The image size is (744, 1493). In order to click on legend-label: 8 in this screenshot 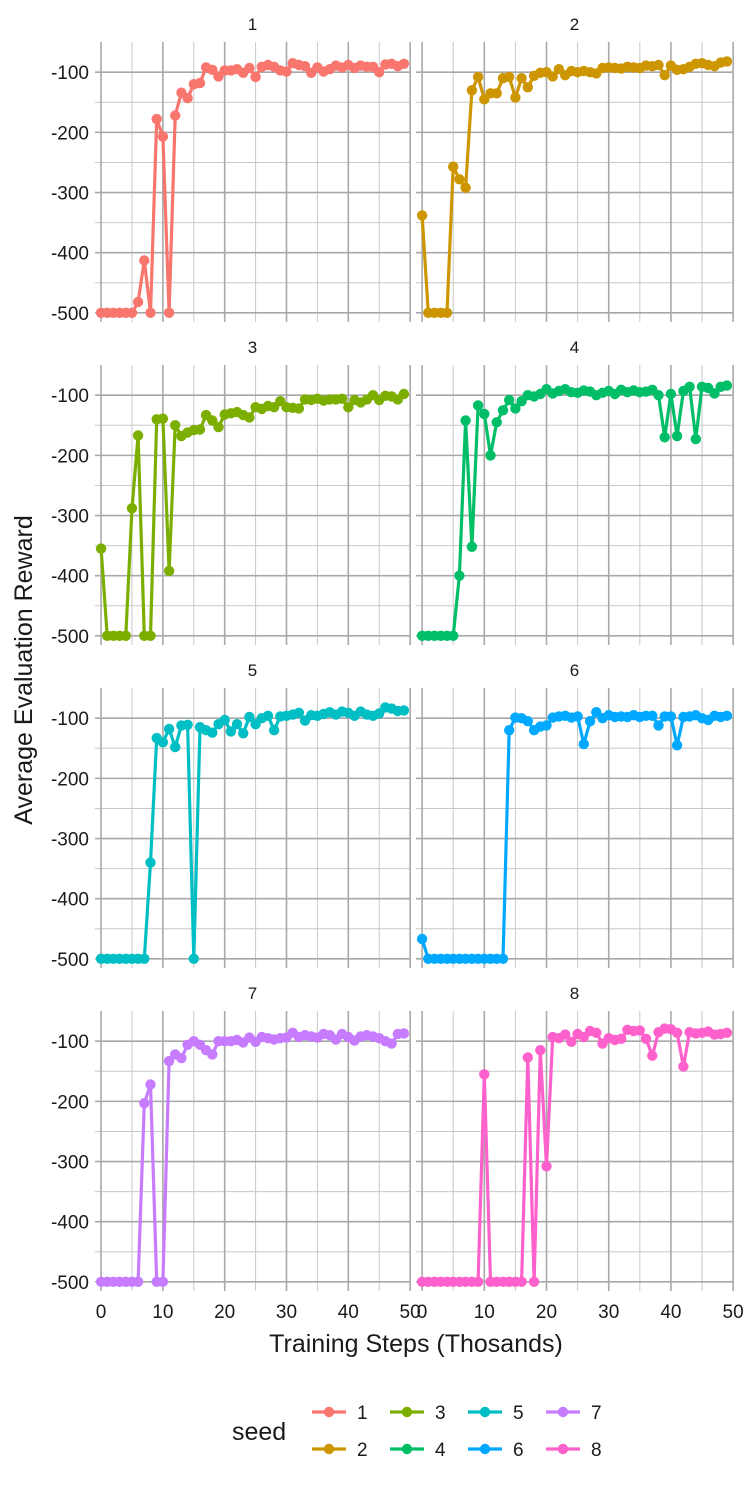, I will do `click(596, 1450)`.